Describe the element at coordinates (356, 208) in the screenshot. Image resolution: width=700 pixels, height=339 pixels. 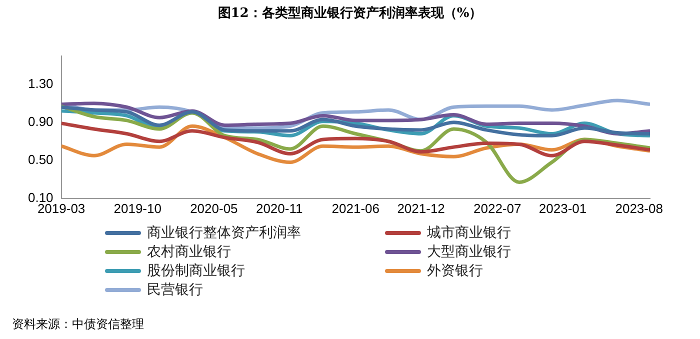
I see `x-tick-label: 2021-06` at that location.